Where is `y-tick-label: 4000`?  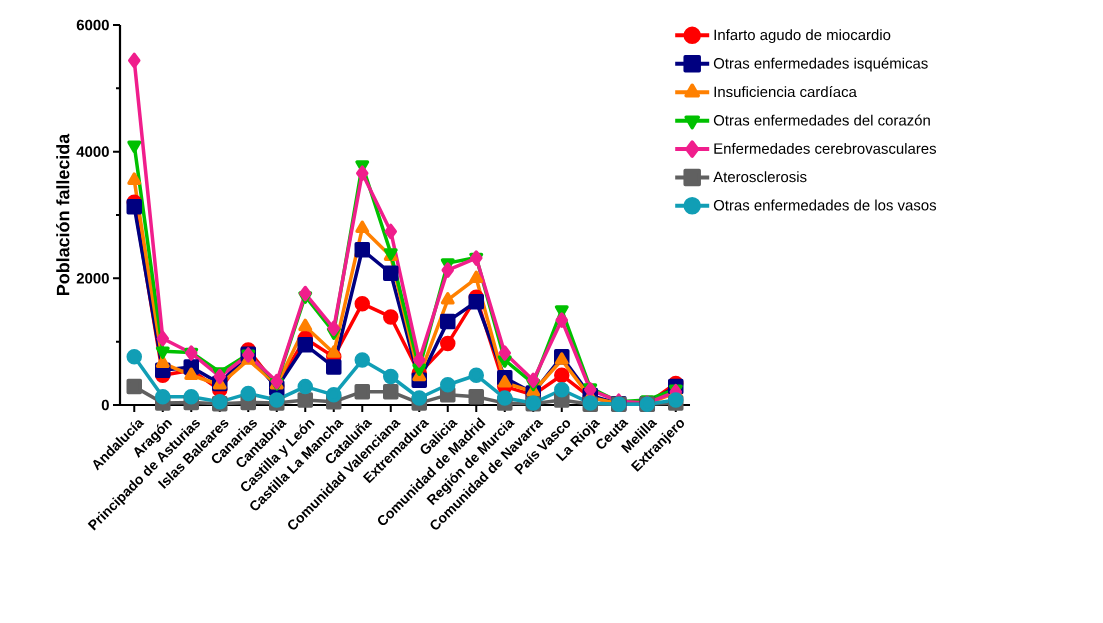
y-tick-label: 4000 is located at coordinates (92, 151).